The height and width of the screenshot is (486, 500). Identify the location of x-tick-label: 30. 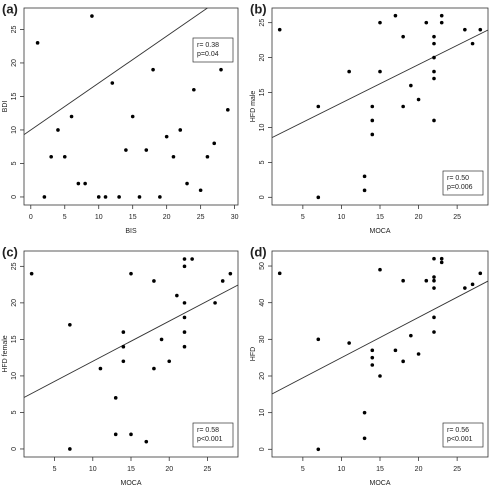
(235, 217).